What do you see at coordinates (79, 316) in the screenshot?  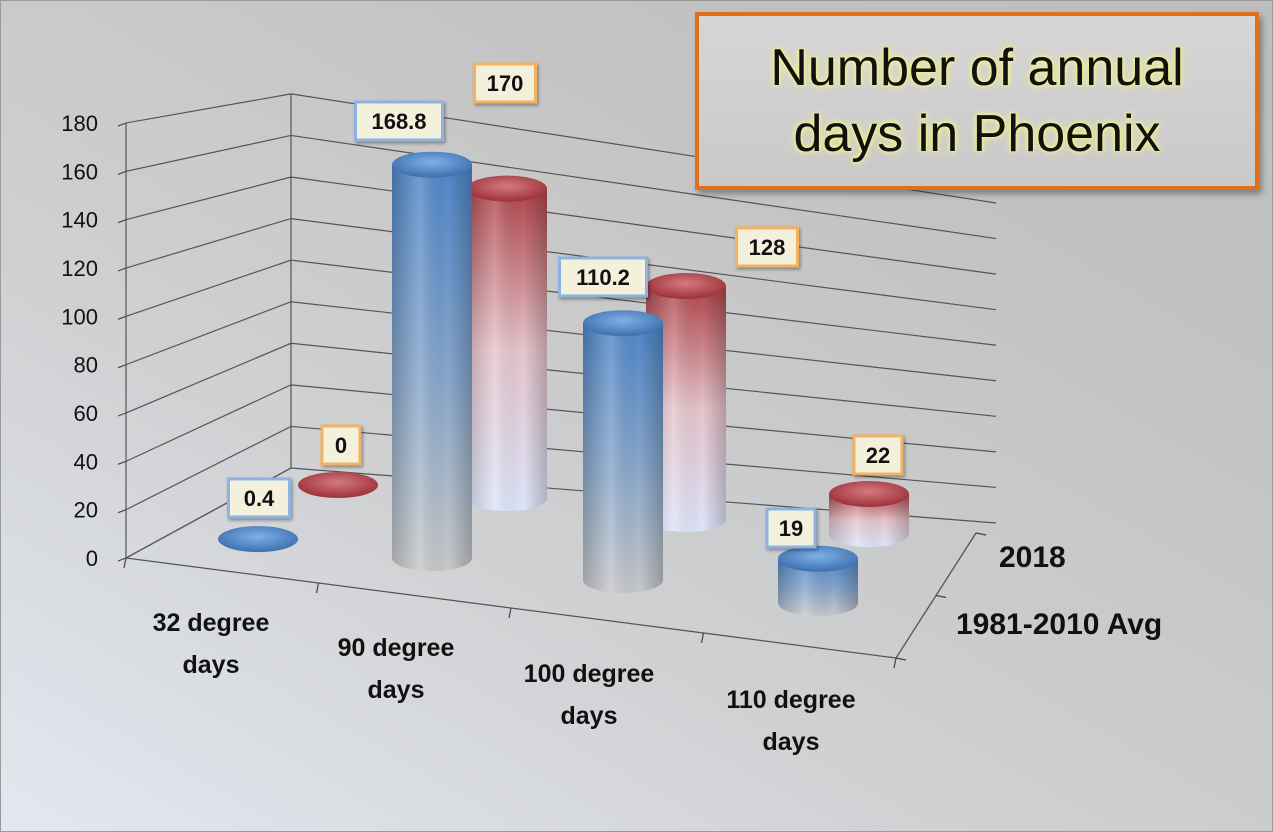 I see `y-tick-label: 100` at bounding box center [79, 316].